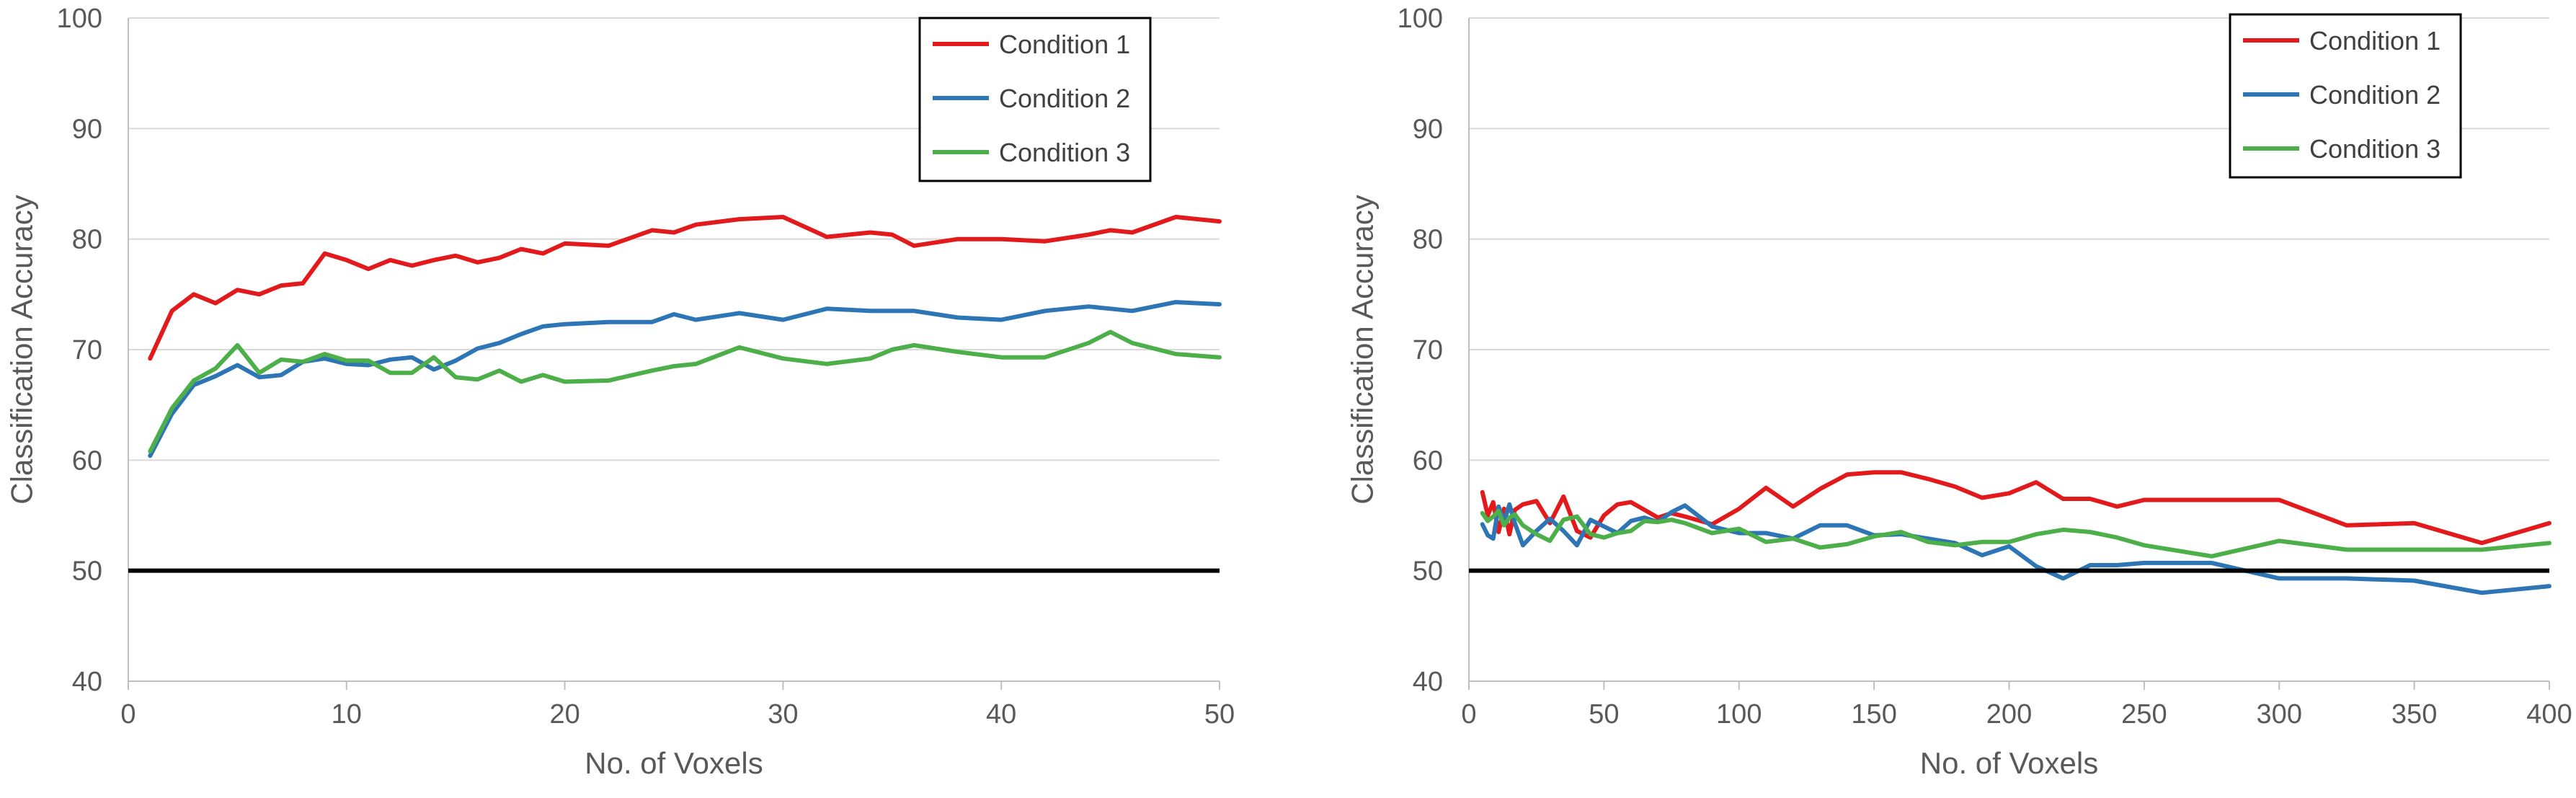  I want to click on x-tick-label: 20, so click(564, 715).